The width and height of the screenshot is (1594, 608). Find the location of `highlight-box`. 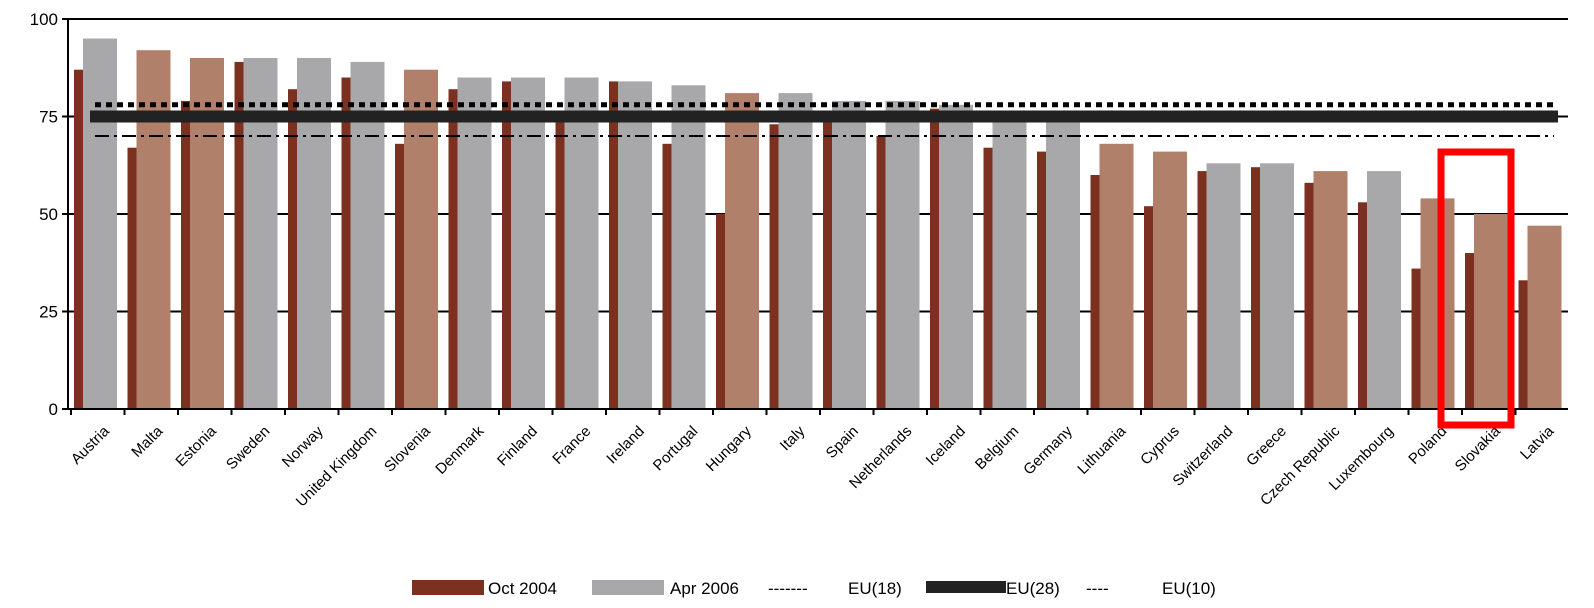

highlight-box is located at coordinates (1476, 288).